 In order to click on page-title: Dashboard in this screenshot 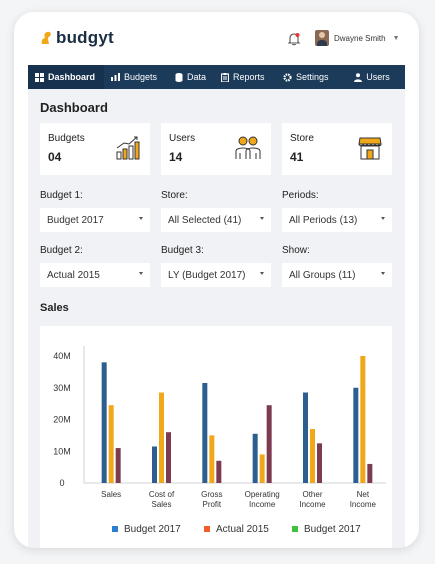, I will do `click(74, 107)`.